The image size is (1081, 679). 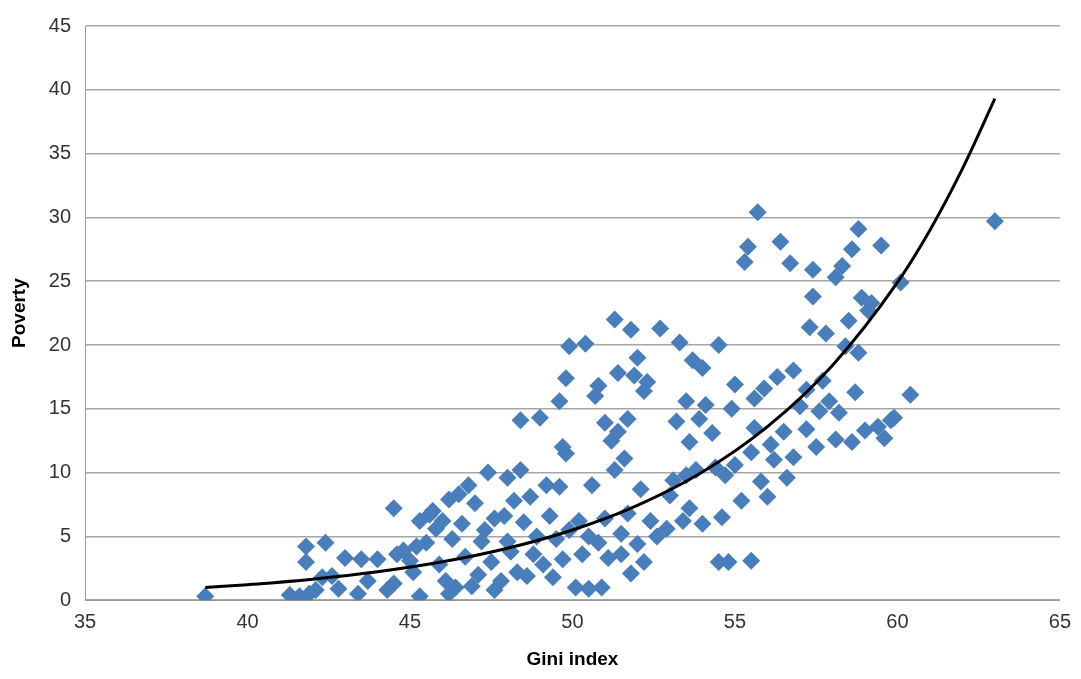 I want to click on y-tick-label: 5, so click(x=65, y=534).